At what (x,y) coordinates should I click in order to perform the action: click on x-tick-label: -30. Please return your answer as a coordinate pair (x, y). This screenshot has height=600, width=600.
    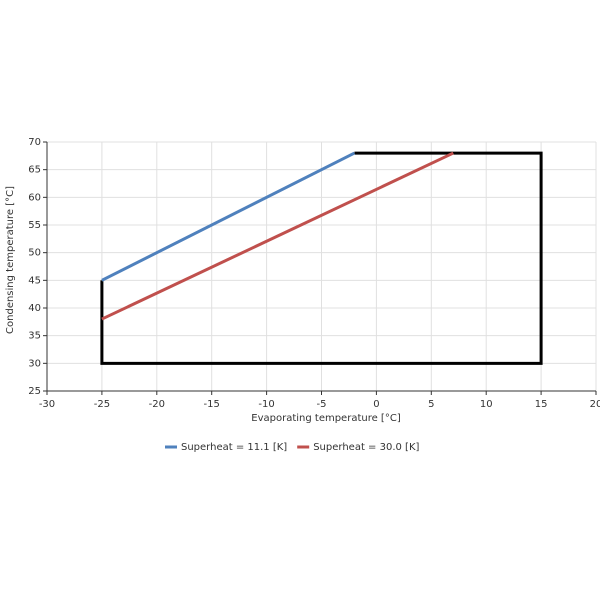
    Looking at the image, I should click on (47, 404).